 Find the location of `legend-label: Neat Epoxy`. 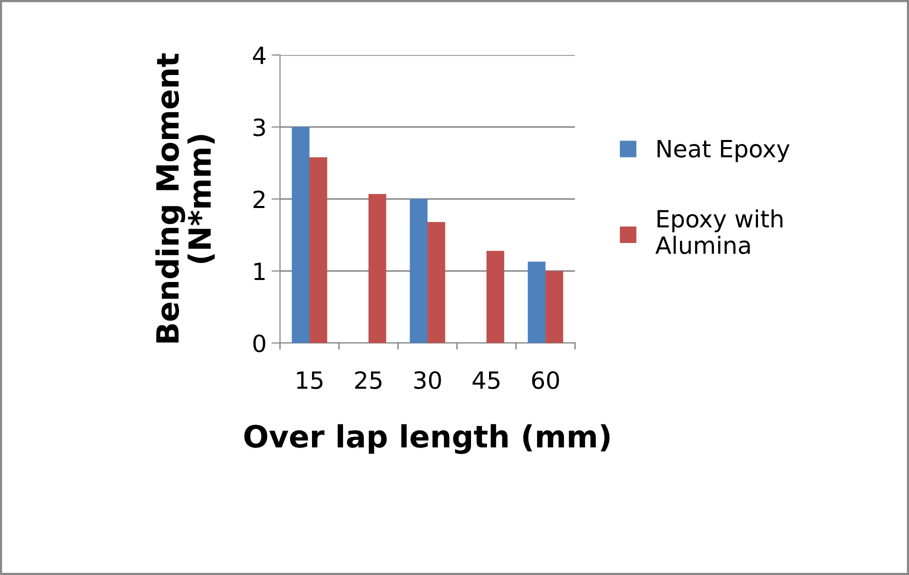

legend-label: Neat Epoxy is located at coordinates (724, 151).